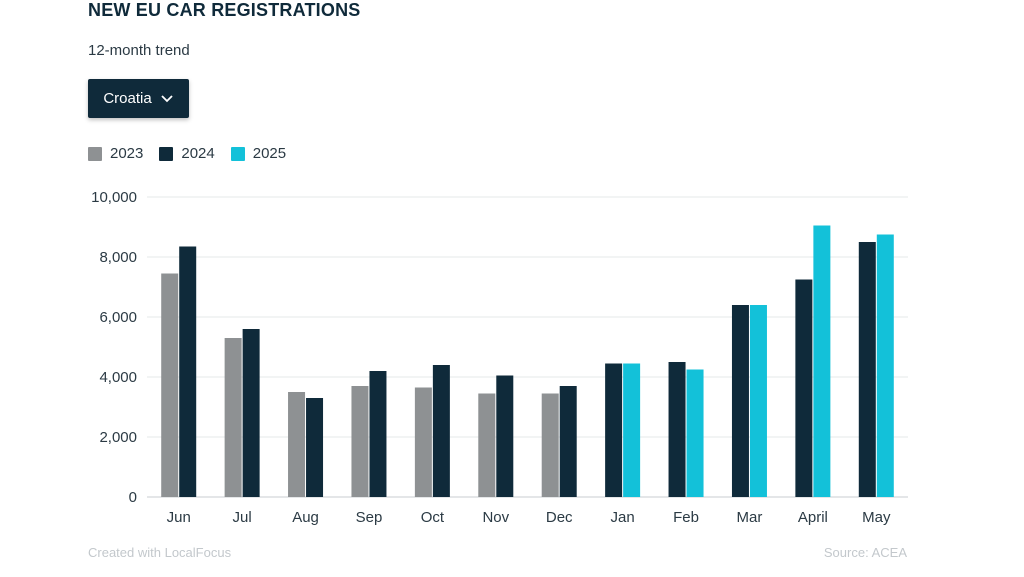 The width and height of the screenshot is (1024, 577). I want to click on legend-item-2024: 2024, so click(187, 153).